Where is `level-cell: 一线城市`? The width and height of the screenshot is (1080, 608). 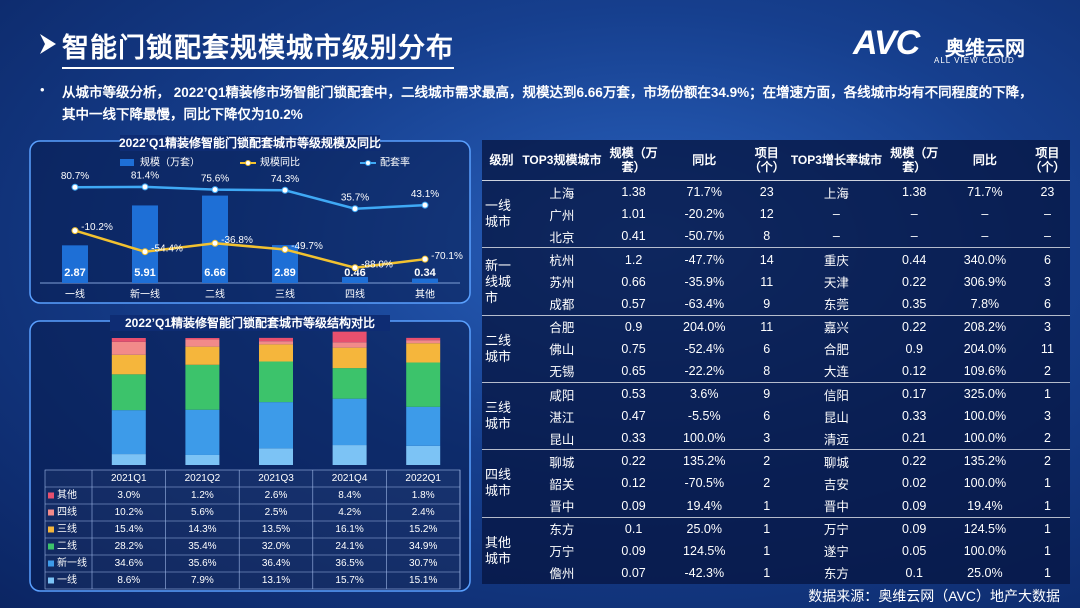
level-cell: 一线城市 is located at coordinates (501, 214).